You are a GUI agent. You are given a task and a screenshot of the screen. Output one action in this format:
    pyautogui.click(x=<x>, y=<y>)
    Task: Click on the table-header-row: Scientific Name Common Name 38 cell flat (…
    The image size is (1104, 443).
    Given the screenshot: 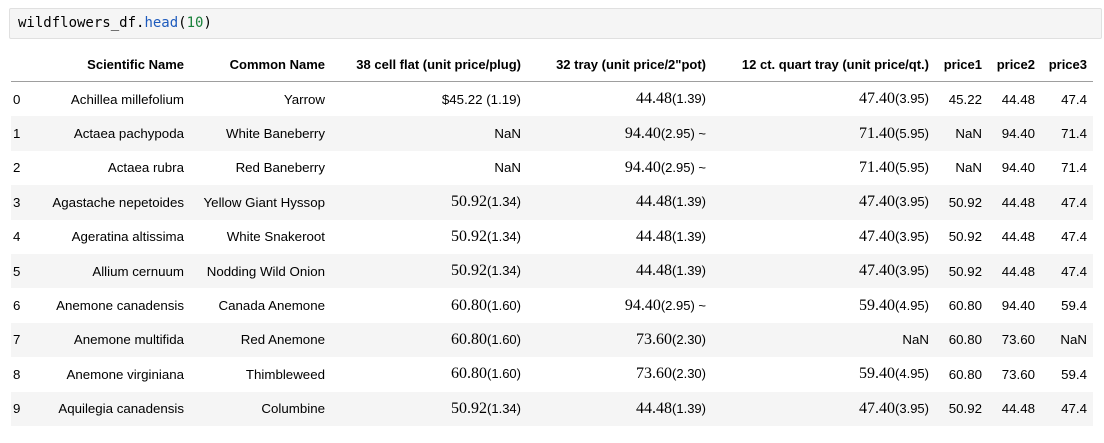 What is the action you would take?
    pyautogui.click(x=552, y=65)
    